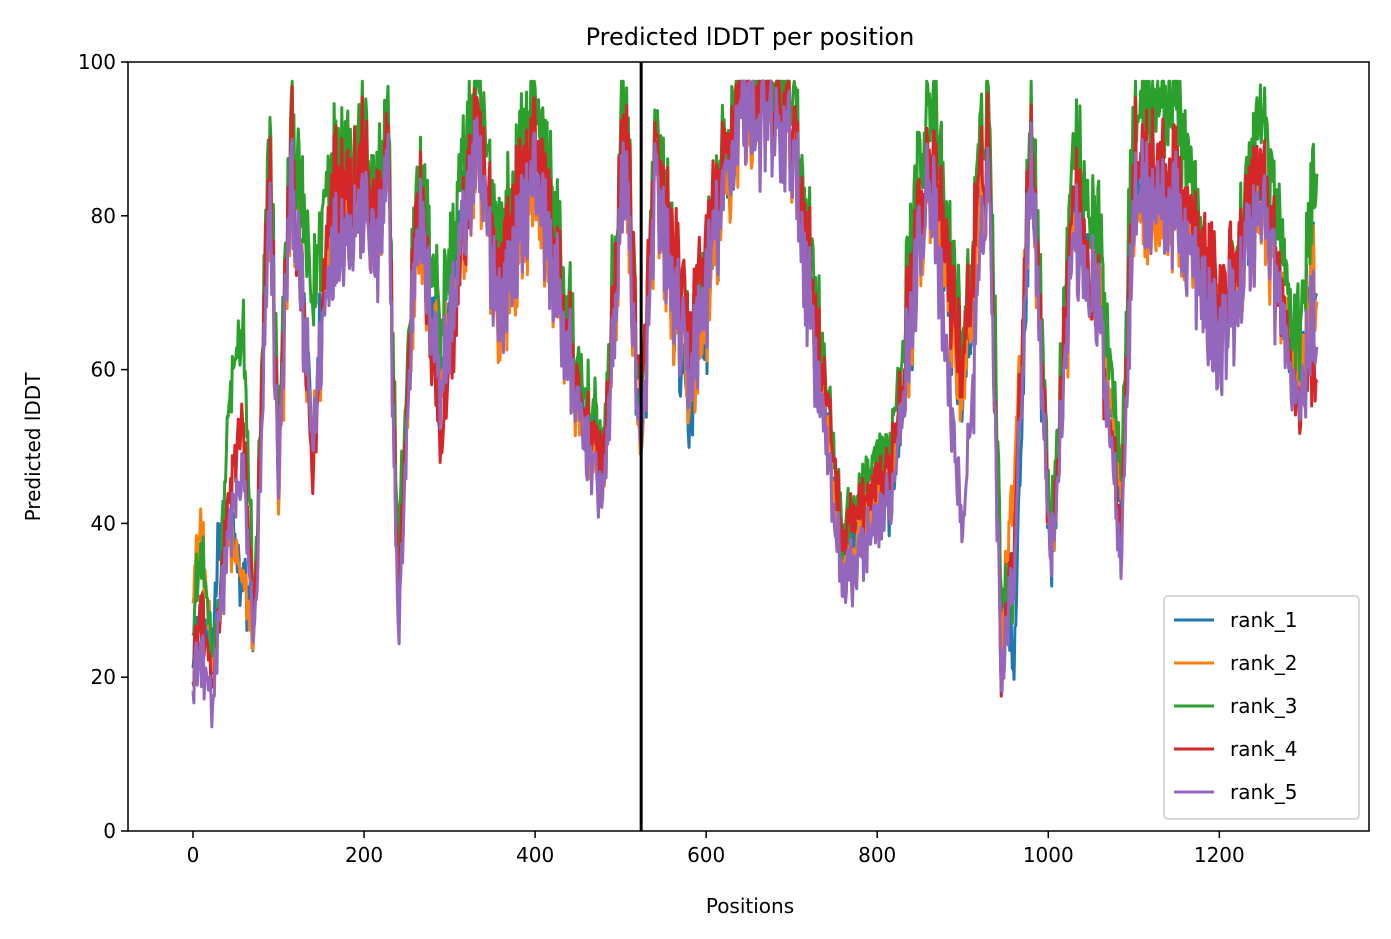  Describe the element at coordinates (535, 855) in the screenshot. I see `x-tick-label: 400` at that location.